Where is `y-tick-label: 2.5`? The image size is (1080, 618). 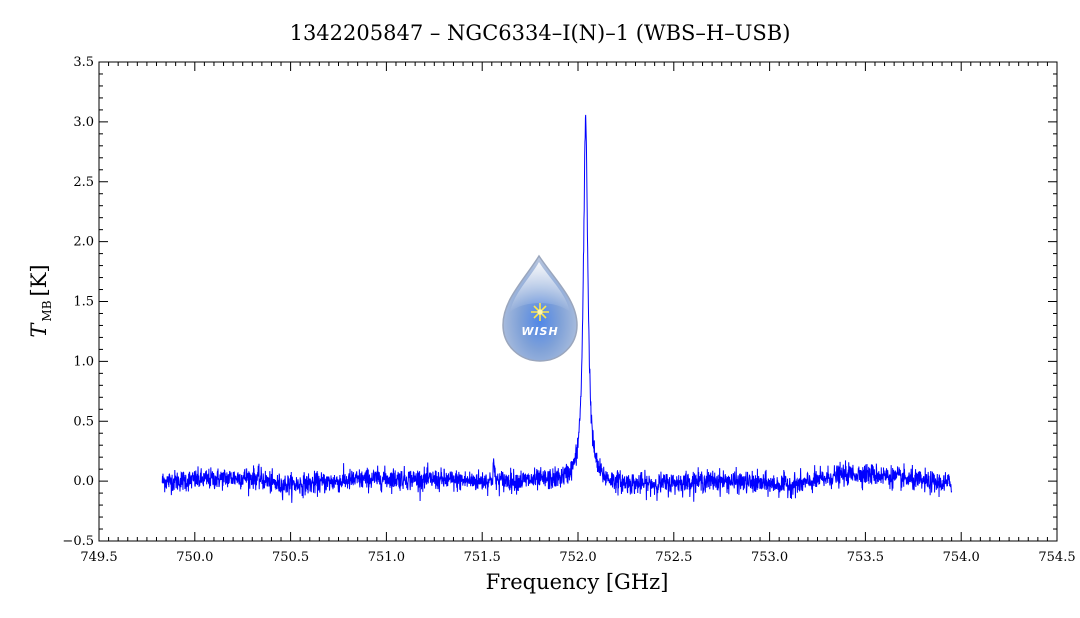
y-tick-label: 2.5 is located at coordinates (83, 182).